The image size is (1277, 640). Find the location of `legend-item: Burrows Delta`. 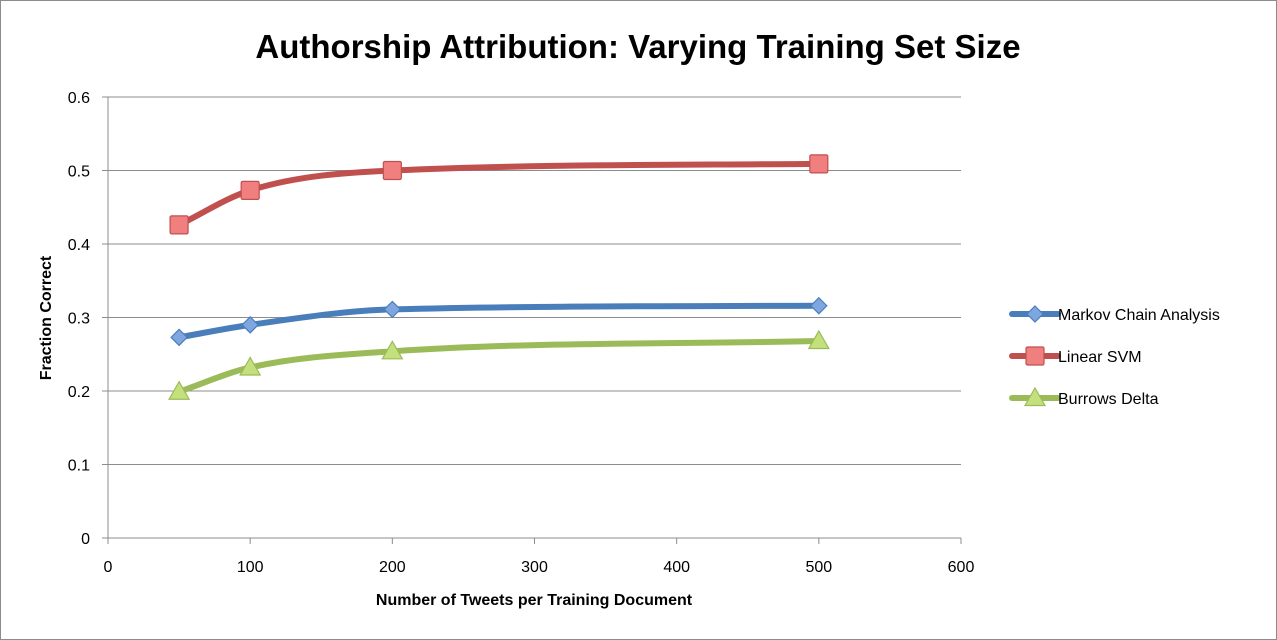

legend-item: Burrows Delta is located at coordinates (1084, 397).